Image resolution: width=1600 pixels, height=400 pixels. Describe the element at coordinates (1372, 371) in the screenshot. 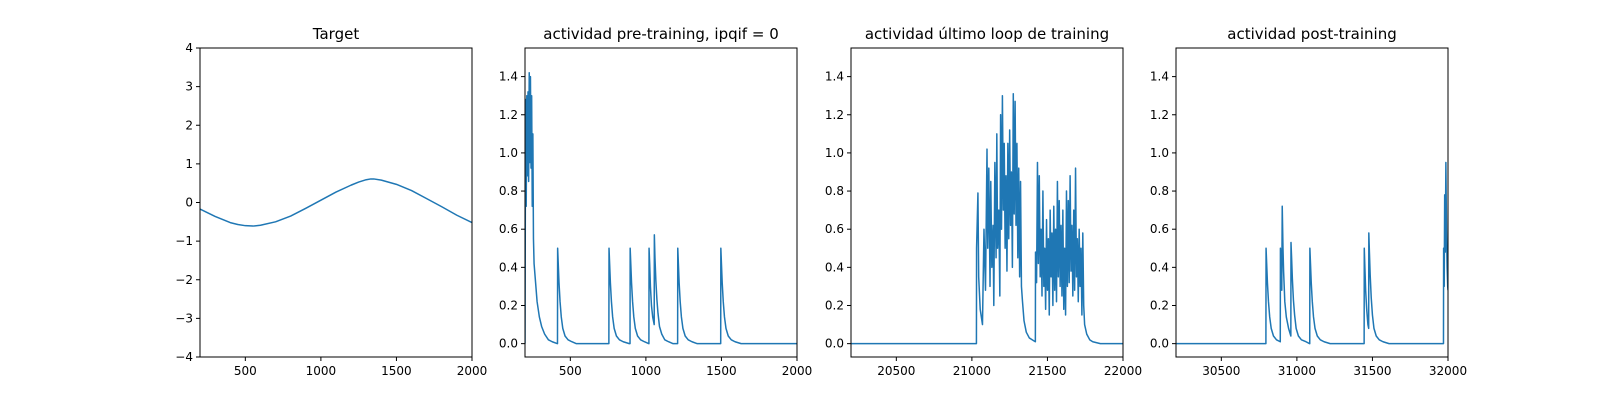

I see `x-tick-label: 31500` at that location.